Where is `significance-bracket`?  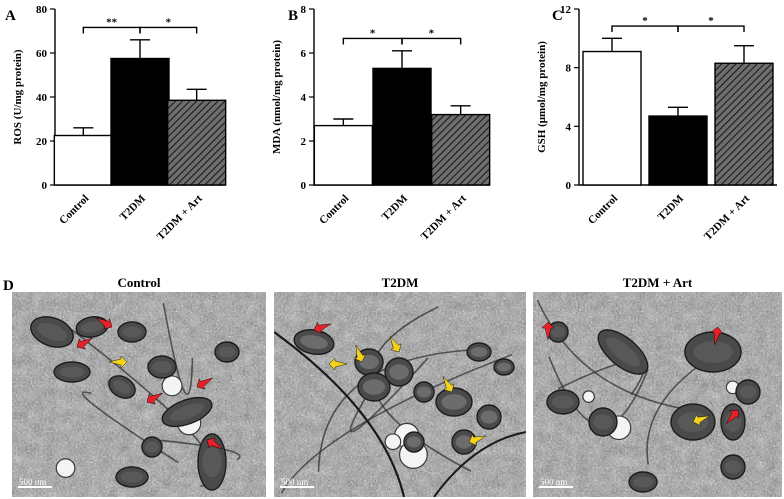
significance-bracket is located at coordinates (431, 41).